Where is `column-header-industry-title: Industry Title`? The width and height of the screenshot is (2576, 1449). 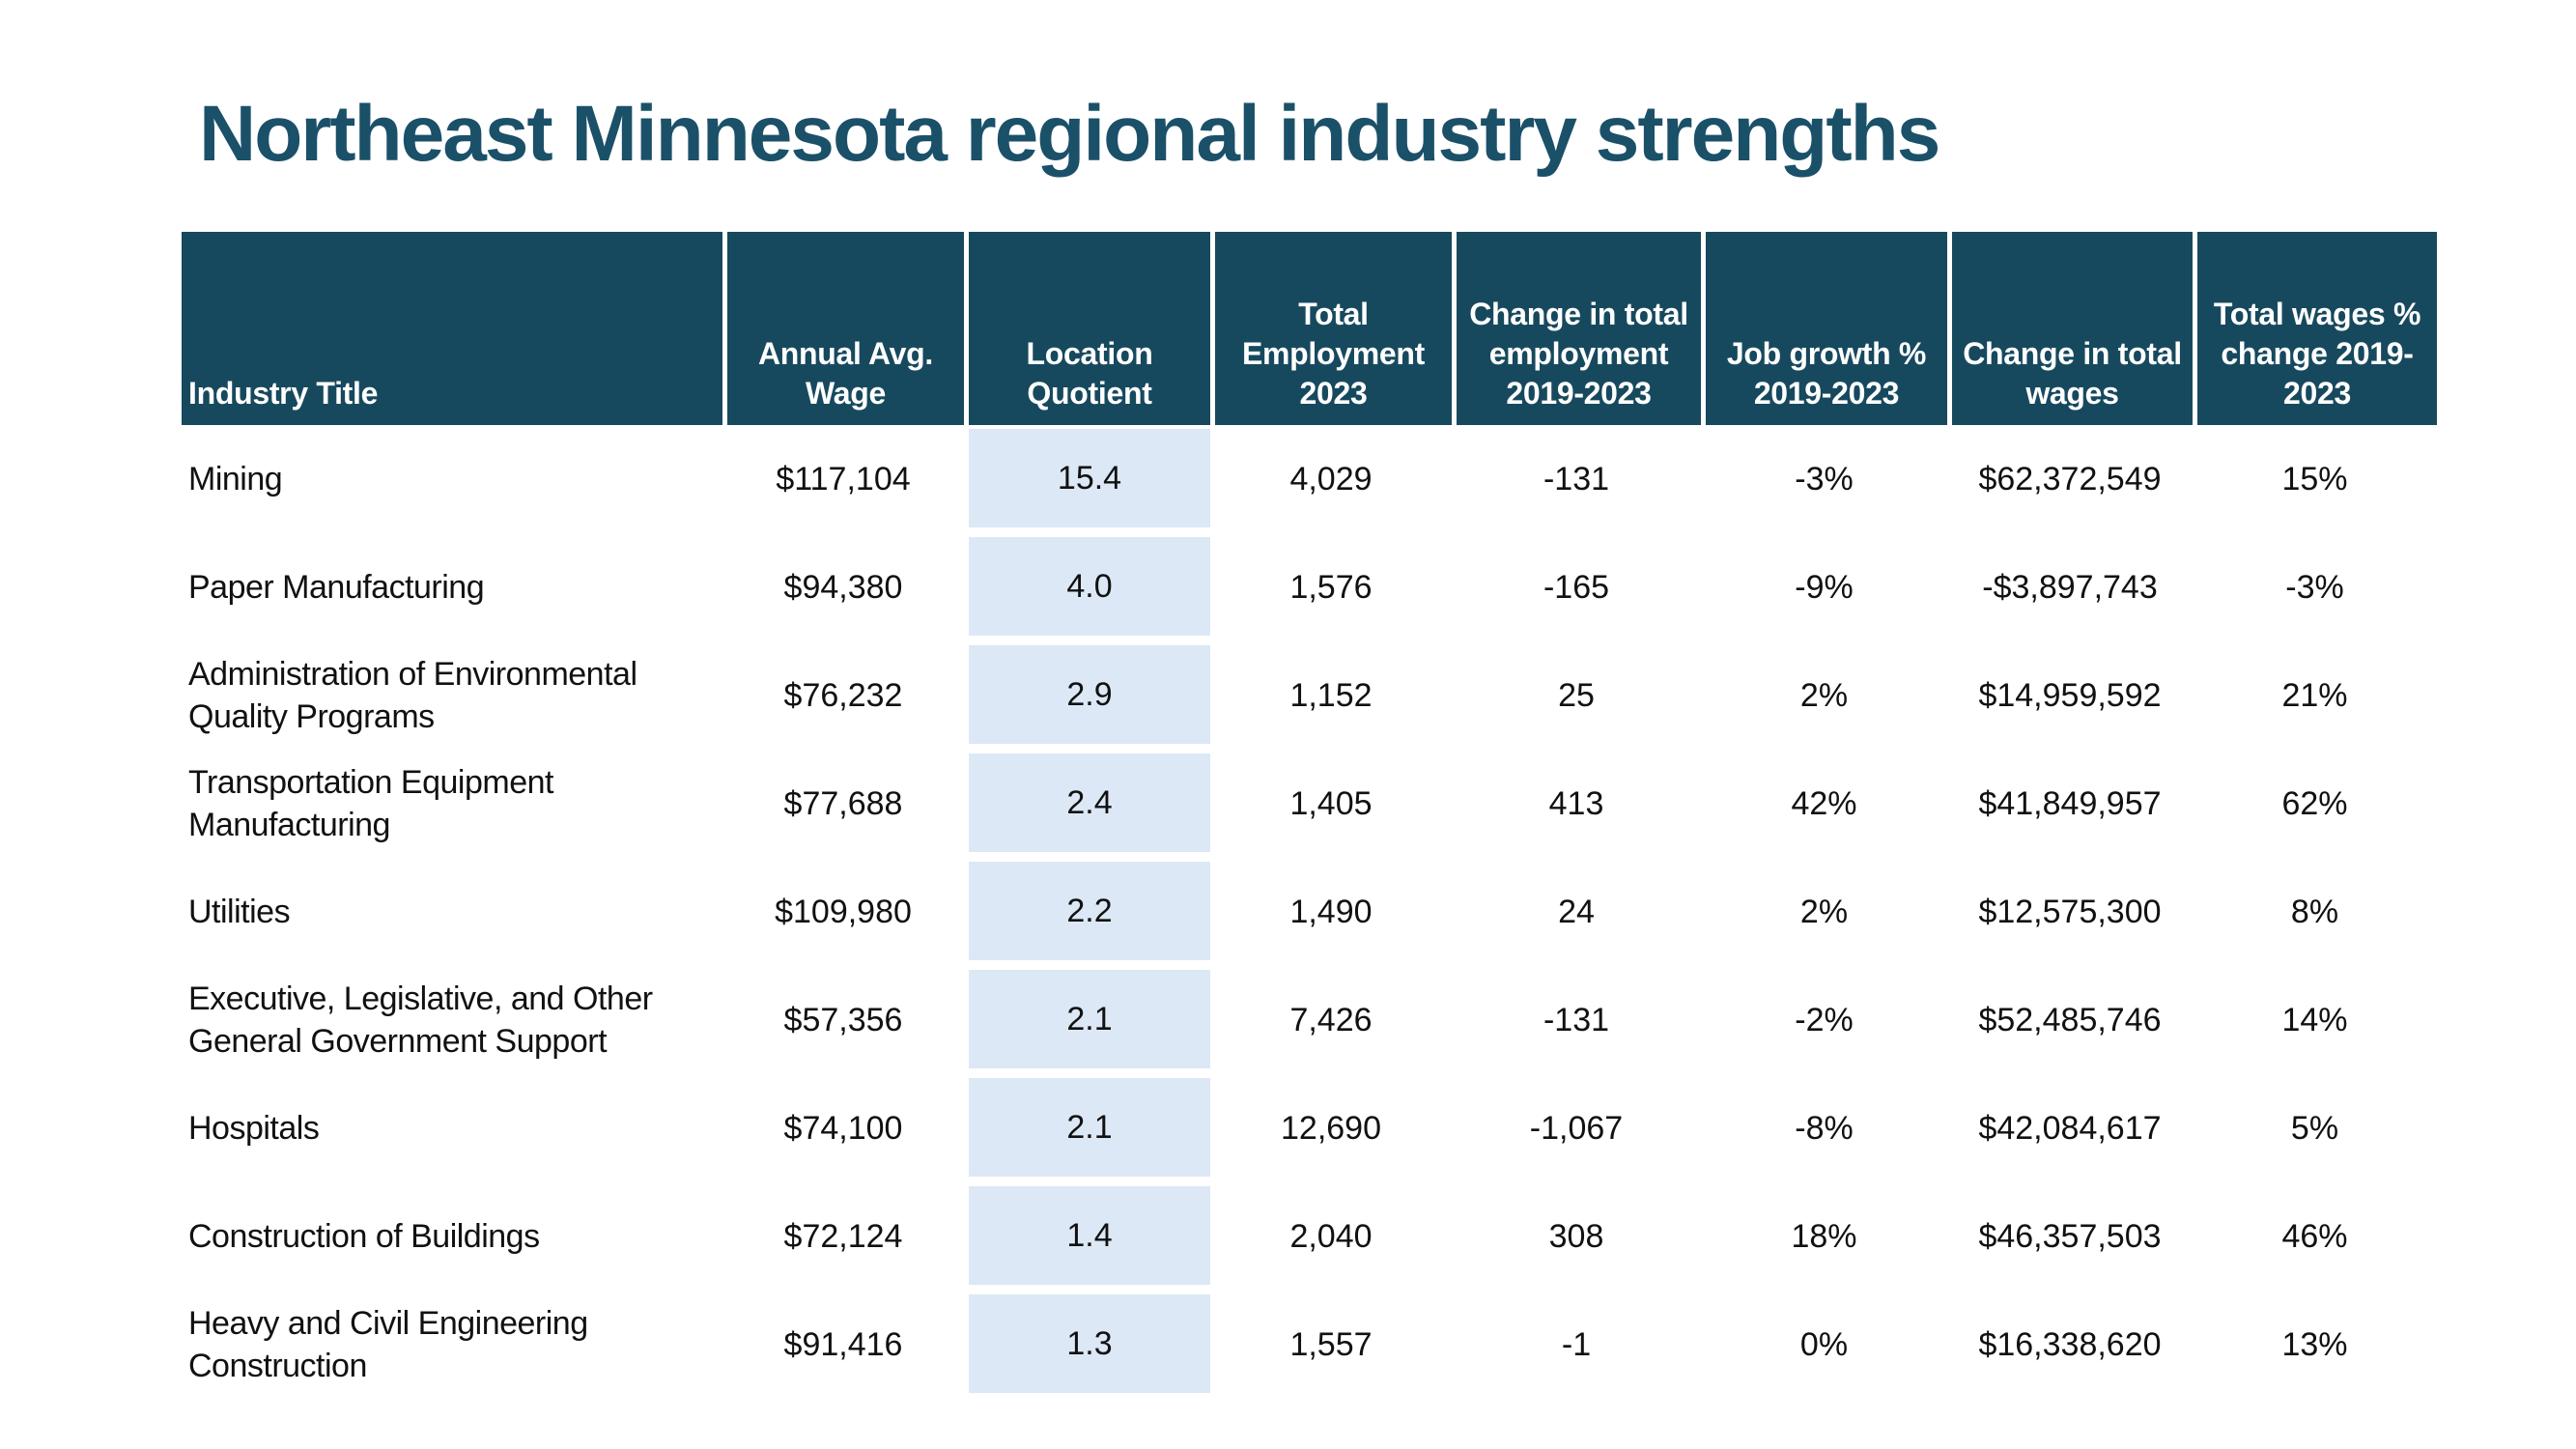
column-header-industry-title: Industry Title is located at coordinates (452, 328).